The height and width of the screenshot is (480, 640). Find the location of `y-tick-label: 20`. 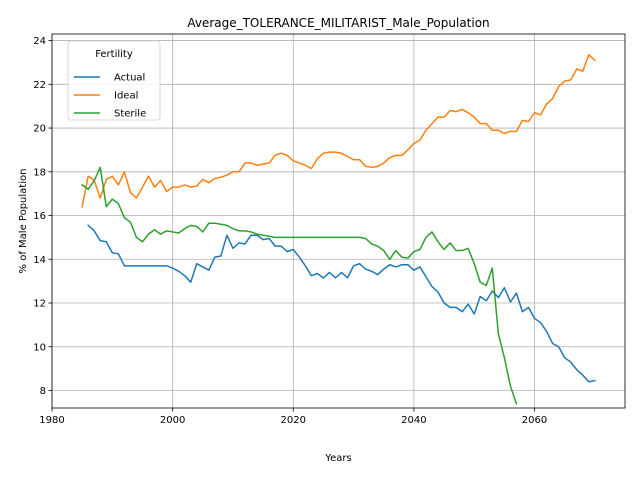

y-tick-label: 20 is located at coordinates (39, 129).